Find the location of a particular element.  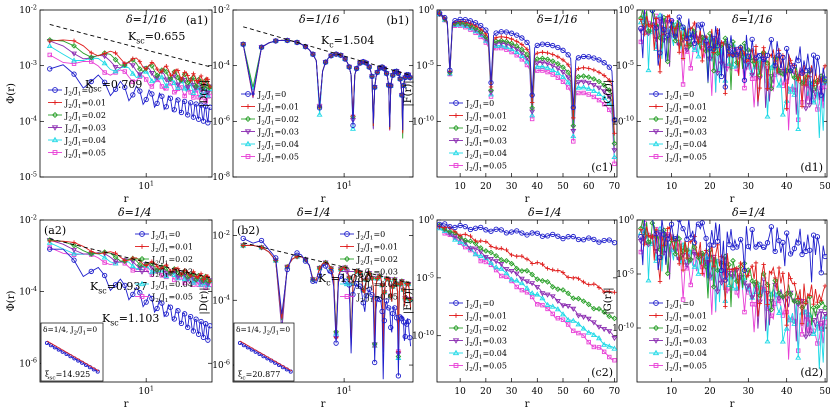

inset: δ=1/4, J2/J1=0 ξc=20.877 is located at coordinates (264, 351).